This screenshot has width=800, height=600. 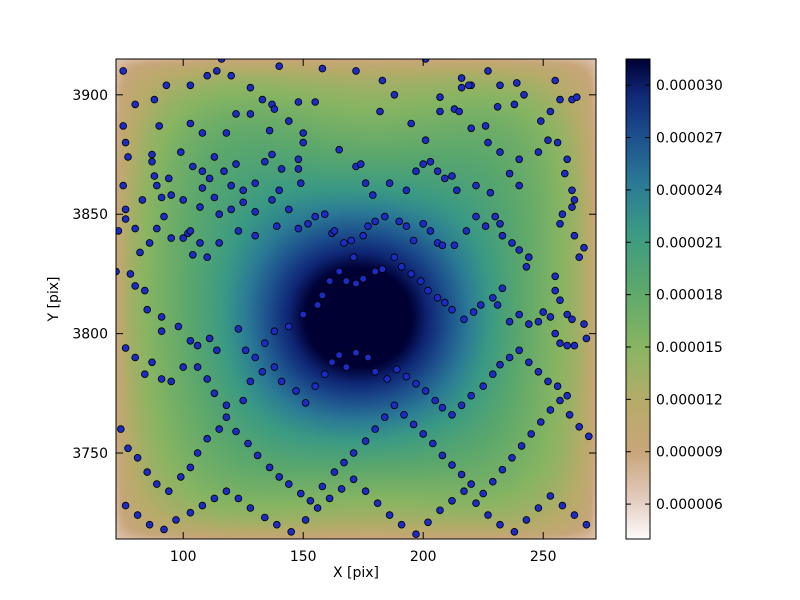 What do you see at coordinates (90, 454) in the screenshot?
I see `y-tick-label: 3750` at bounding box center [90, 454].